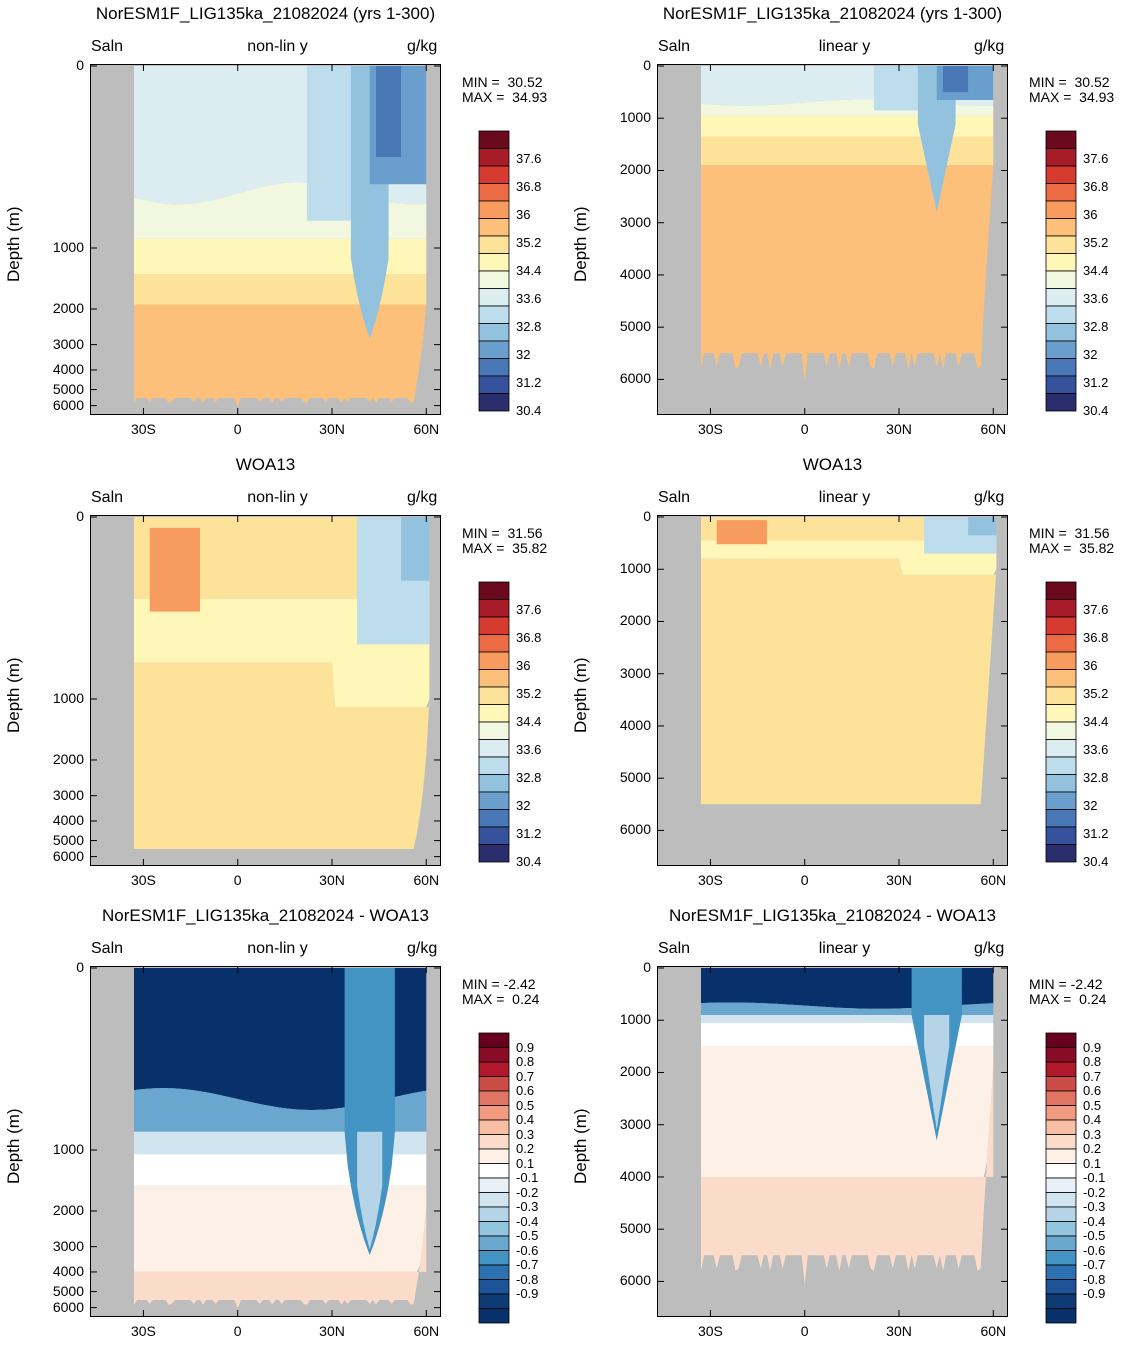  I want to click on colorbar-label: 36.8, so click(529, 186).